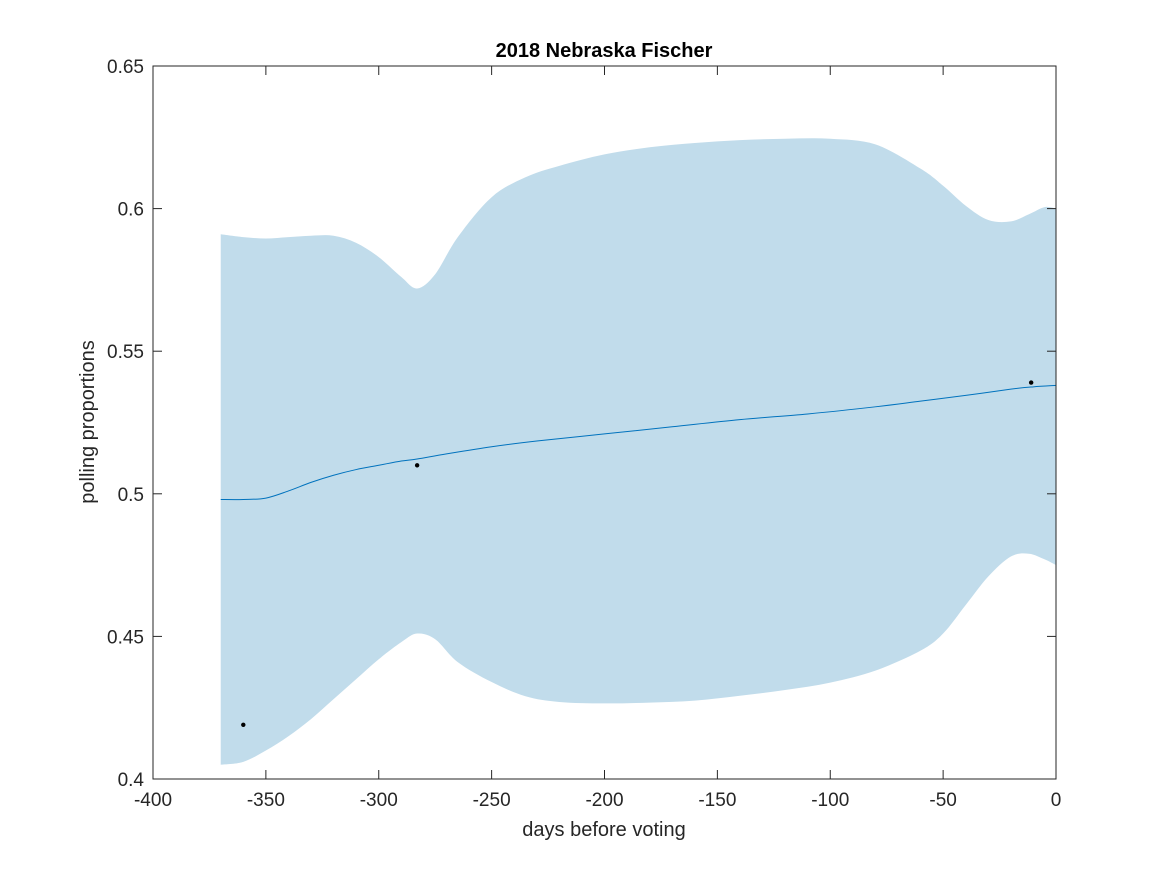 Image resolution: width=1167 pixels, height=875 pixels. Describe the element at coordinates (717, 800) in the screenshot. I see `x-tick-label: -150` at that location.